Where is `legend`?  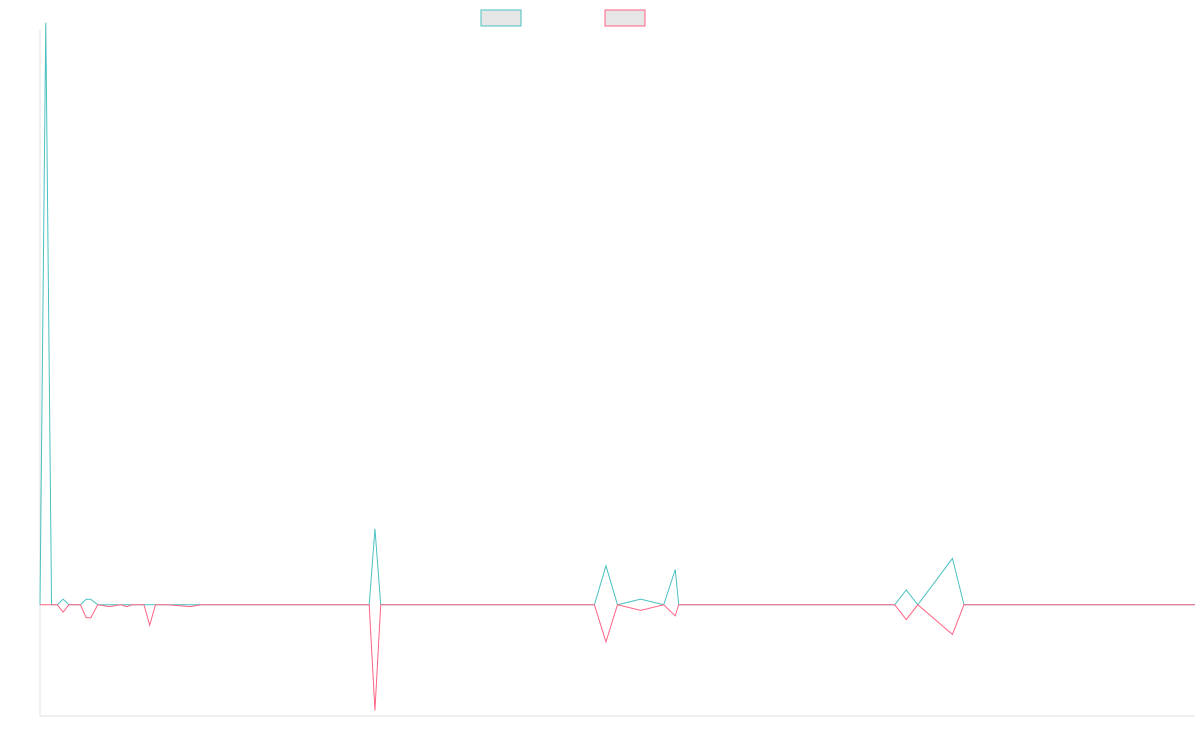
legend is located at coordinates (563, 18).